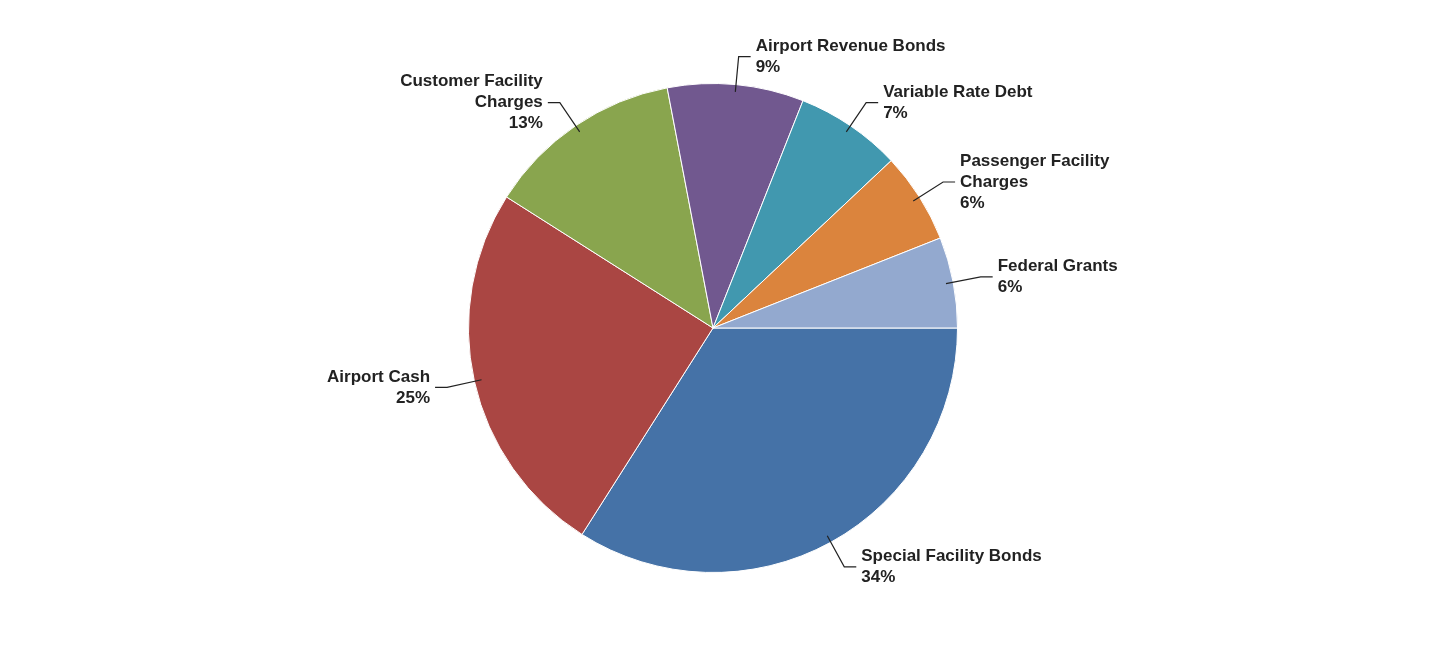 The width and height of the screenshot is (1435, 656). Describe the element at coordinates (413, 397) in the screenshot. I see `data-label: 25%` at that location.